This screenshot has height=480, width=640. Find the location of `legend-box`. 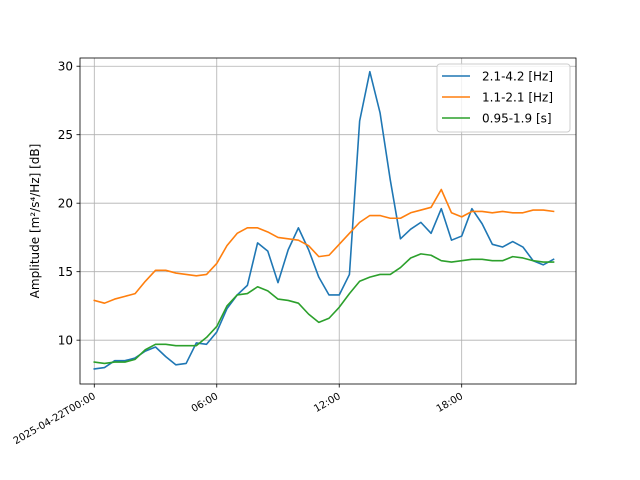

legend-box is located at coordinates (503, 98).